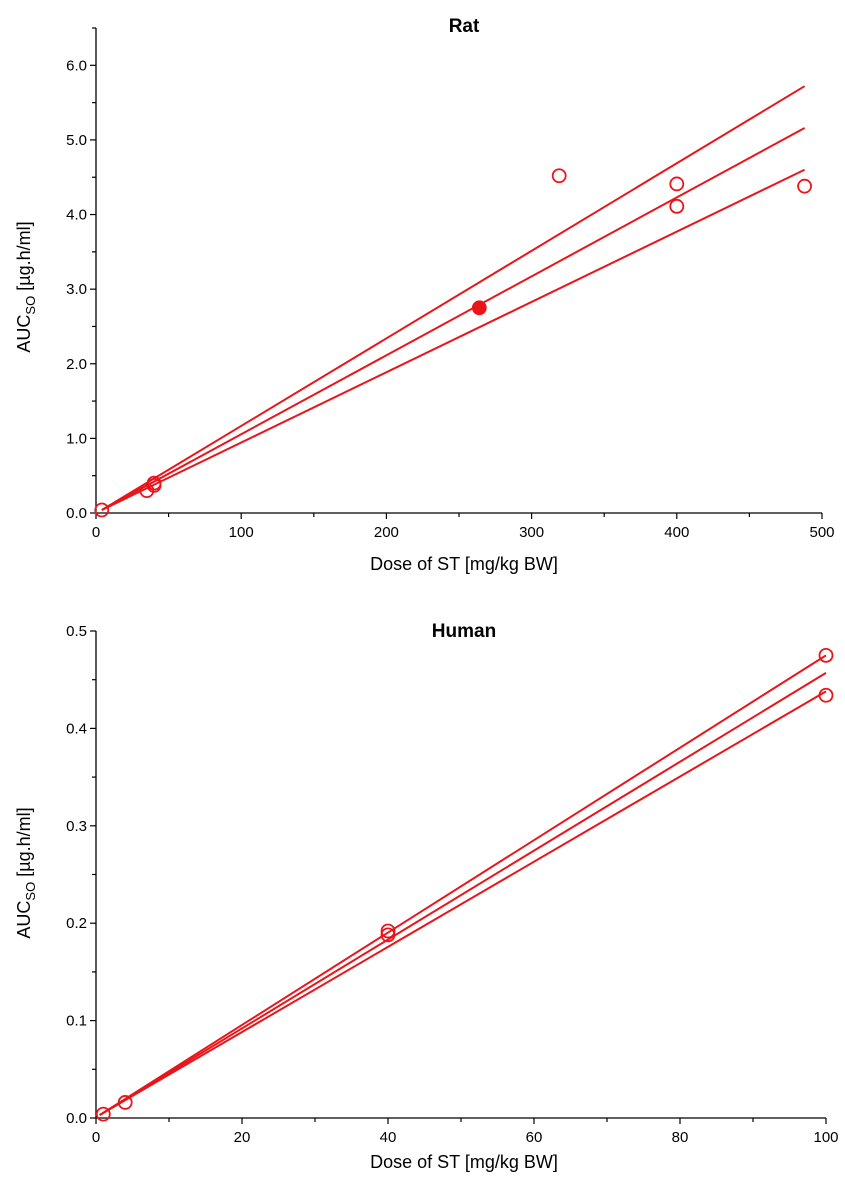  Describe the element at coordinates (821, 532) in the screenshot. I see `x-tick-label: 500` at that location.